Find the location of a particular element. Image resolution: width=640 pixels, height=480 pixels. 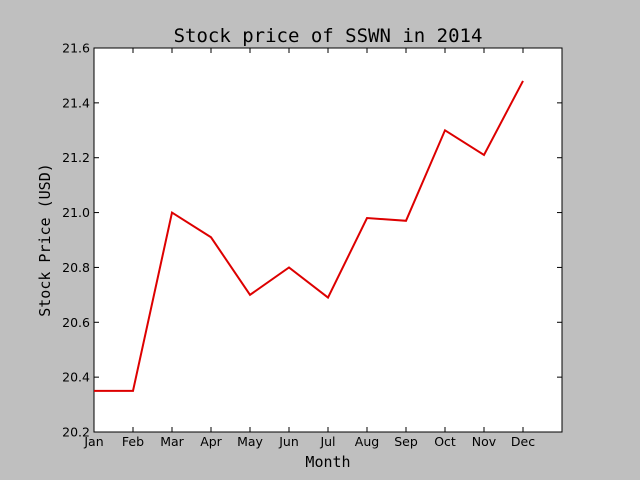

x-tick-label: Jul is located at coordinates (327, 441).